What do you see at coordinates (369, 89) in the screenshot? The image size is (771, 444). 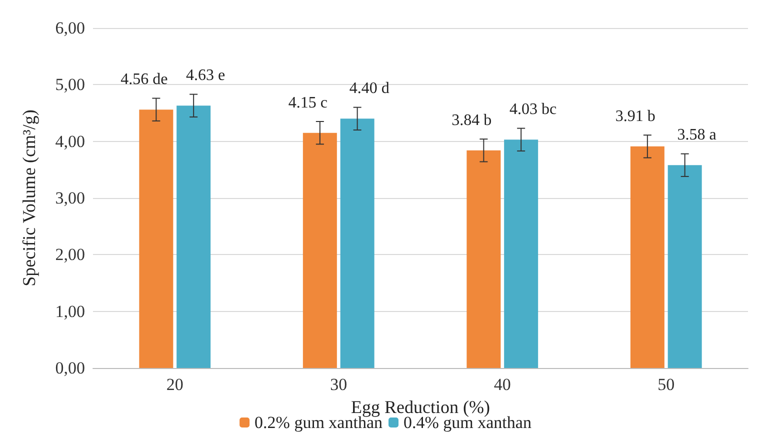 I see `data-label: 4.40 d` at bounding box center [369, 89].